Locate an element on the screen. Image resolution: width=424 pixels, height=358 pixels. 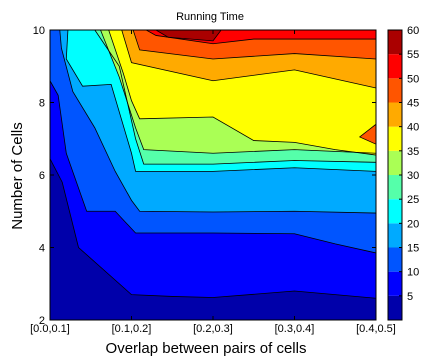
colorbar: 5 10 15 20 25 30 35 40 45 50 55 60 is located at coordinates (403, 173).